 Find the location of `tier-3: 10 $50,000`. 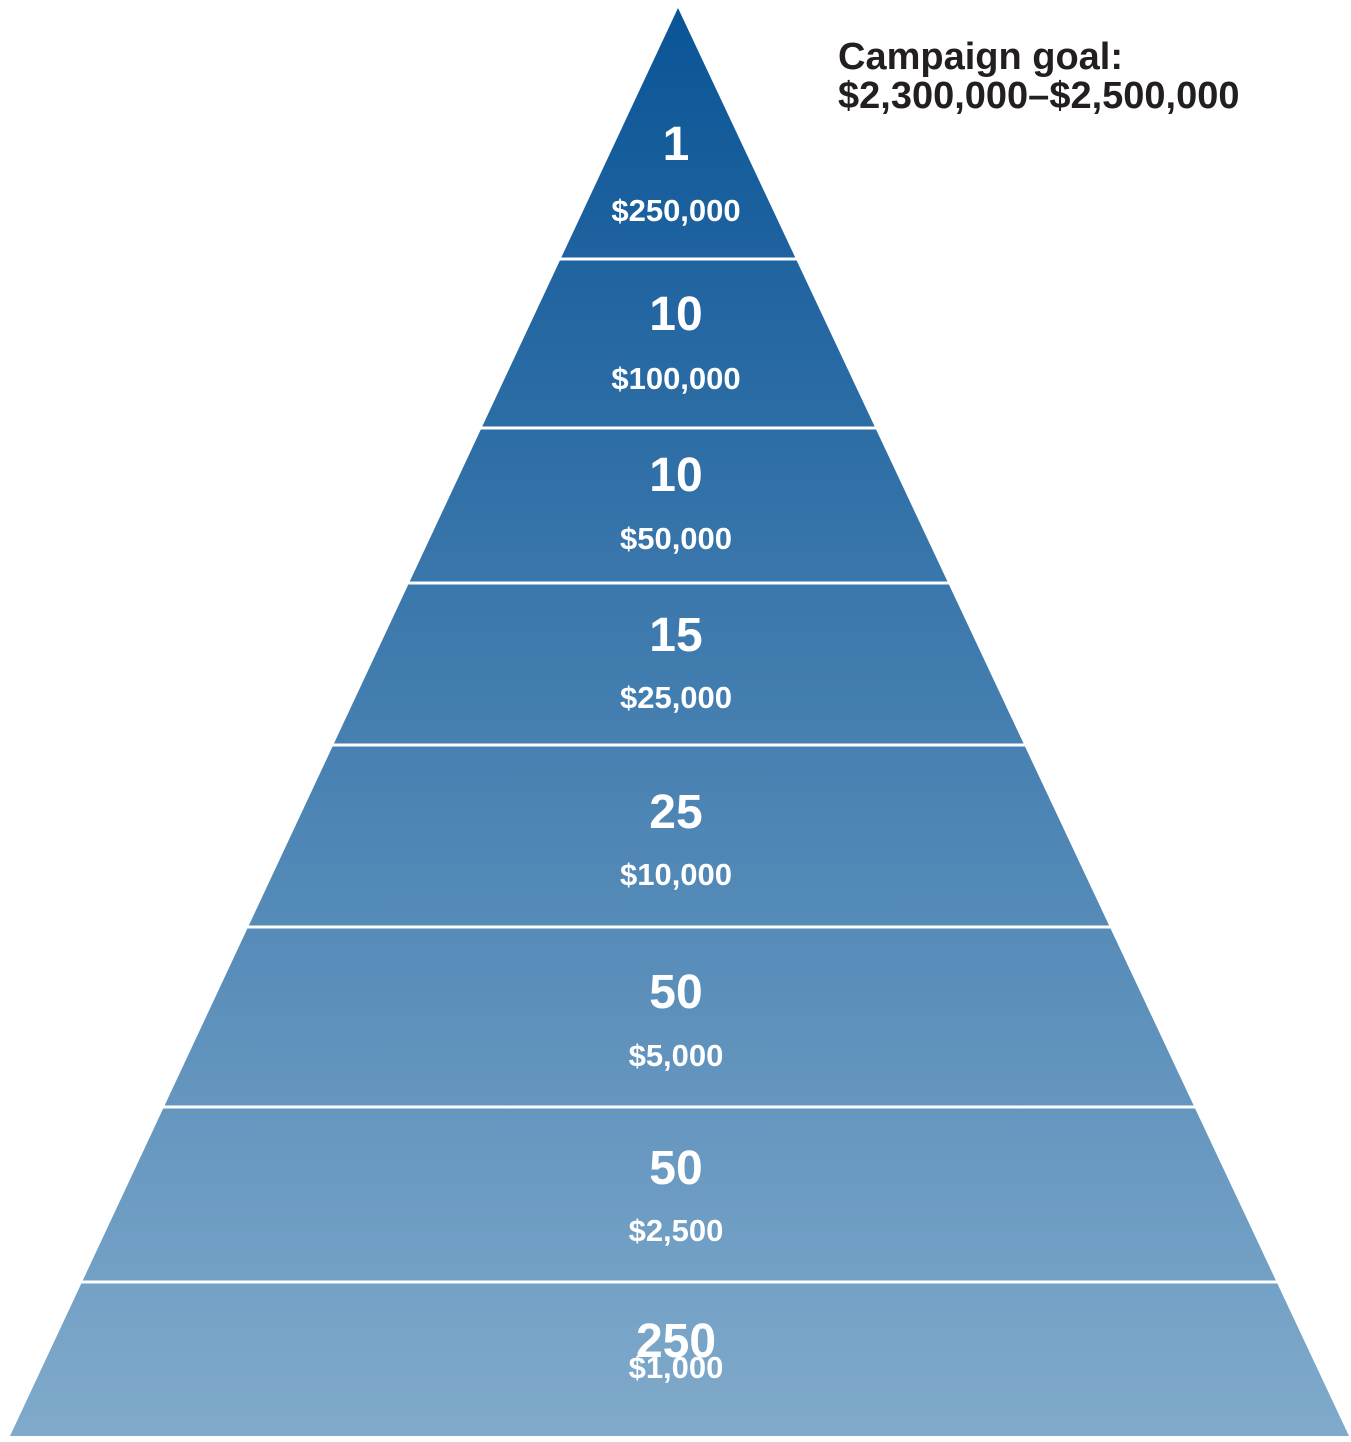

tier-3: 10 $50,000 is located at coordinates (676, 502).